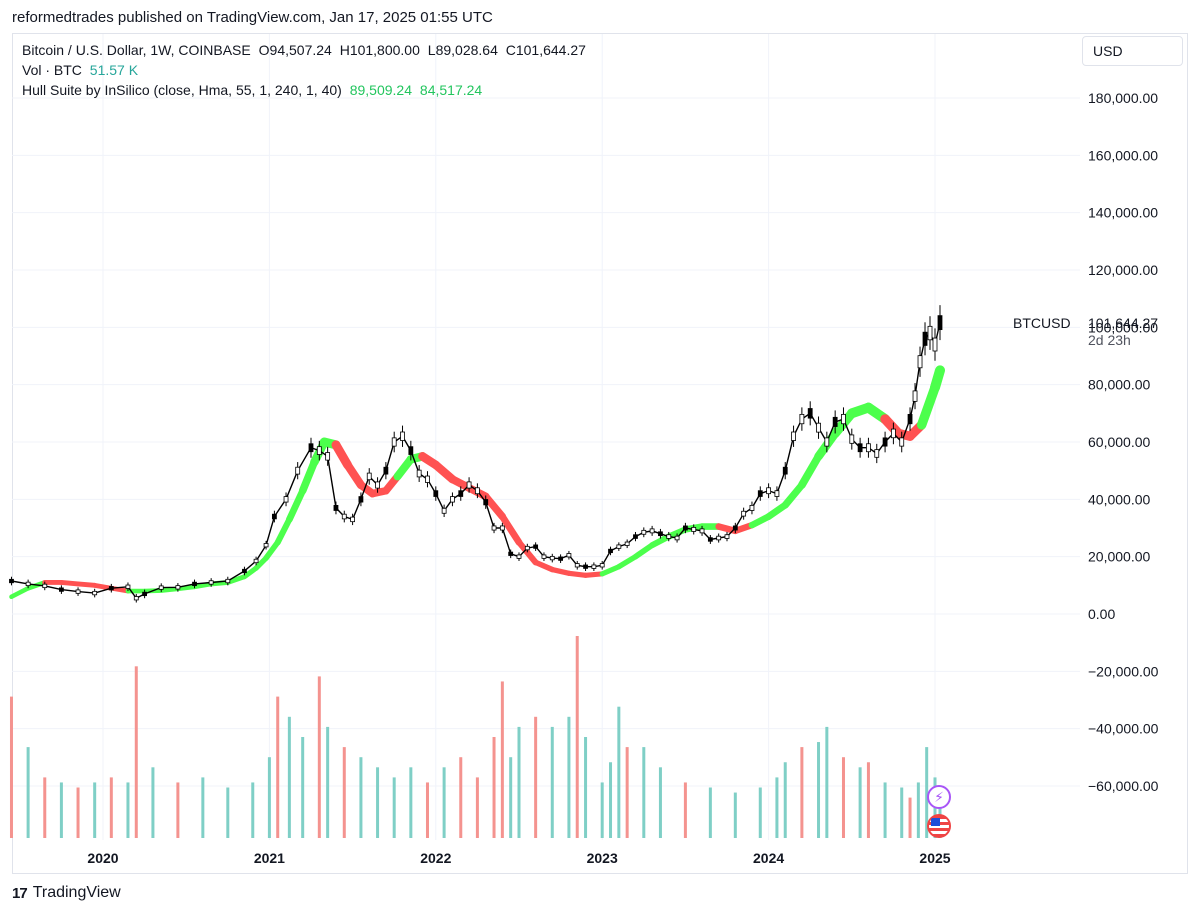 The height and width of the screenshot is (915, 1200). I want to click on x-tick-label: 2024, so click(768, 858).